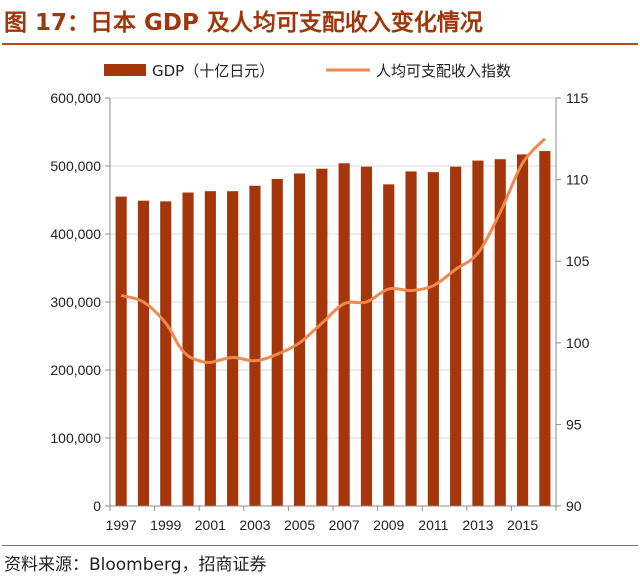  I want to click on left-tick-label: 600,000, so click(75, 98).